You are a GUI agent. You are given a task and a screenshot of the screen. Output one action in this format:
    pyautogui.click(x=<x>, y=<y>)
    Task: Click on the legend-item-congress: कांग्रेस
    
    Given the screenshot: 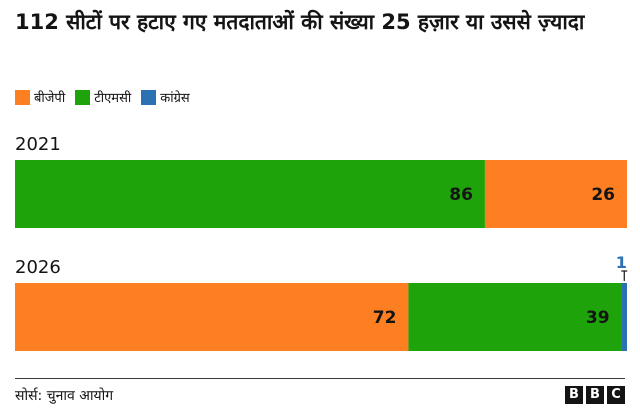 What is the action you would take?
    pyautogui.click(x=165, y=97)
    